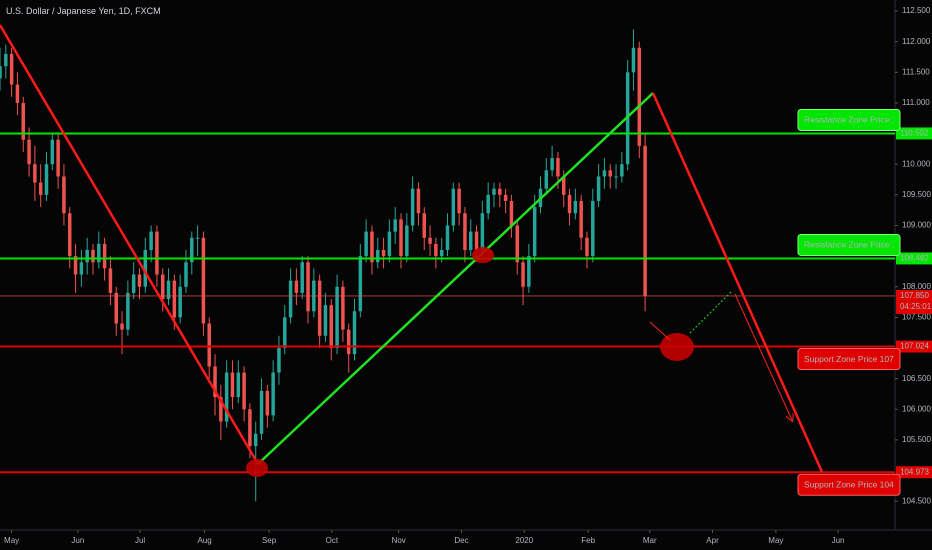 The image size is (932, 550). I want to click on zone-label: Support Zone Price 104.97, so click(851, 484).